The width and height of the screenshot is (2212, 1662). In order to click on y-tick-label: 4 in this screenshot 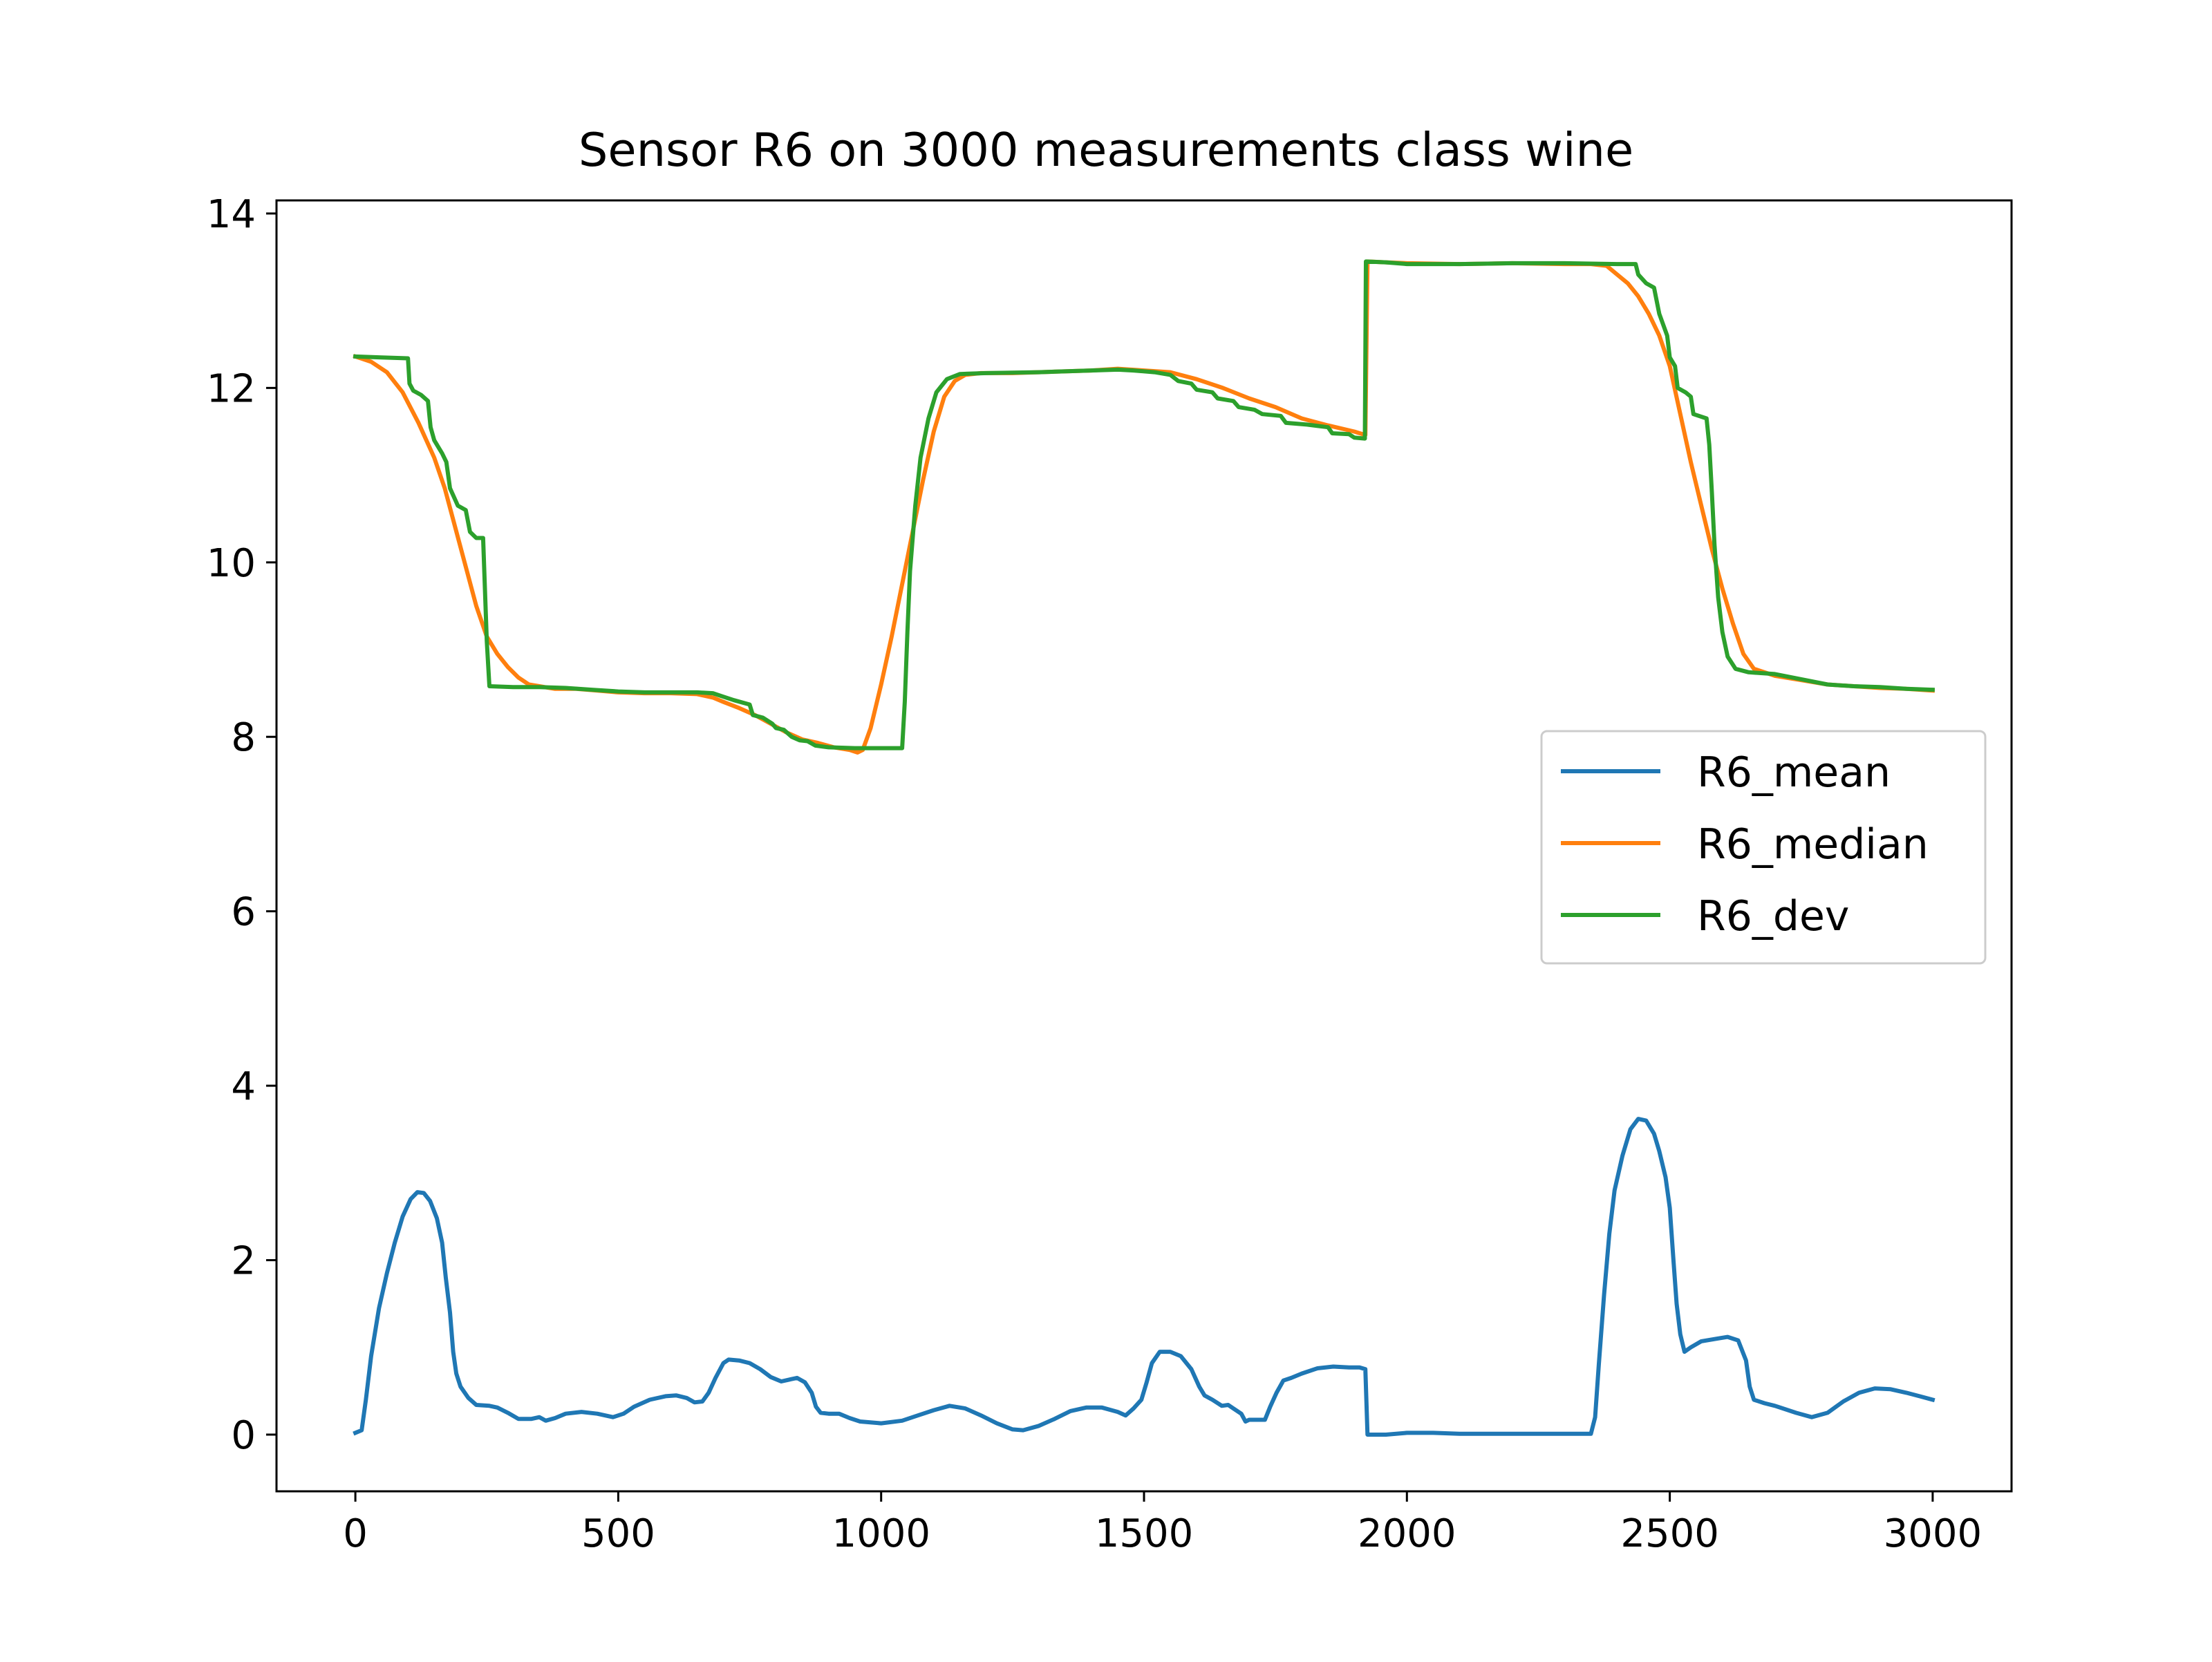, I will do `click(243, 1086)`.